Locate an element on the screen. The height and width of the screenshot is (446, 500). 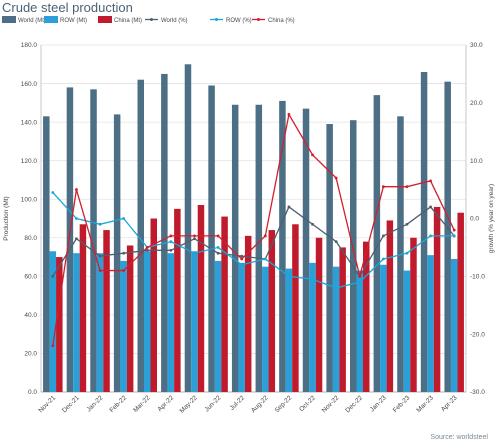
y2-tick-label: -10.0 is located at coordinates (477, 277).